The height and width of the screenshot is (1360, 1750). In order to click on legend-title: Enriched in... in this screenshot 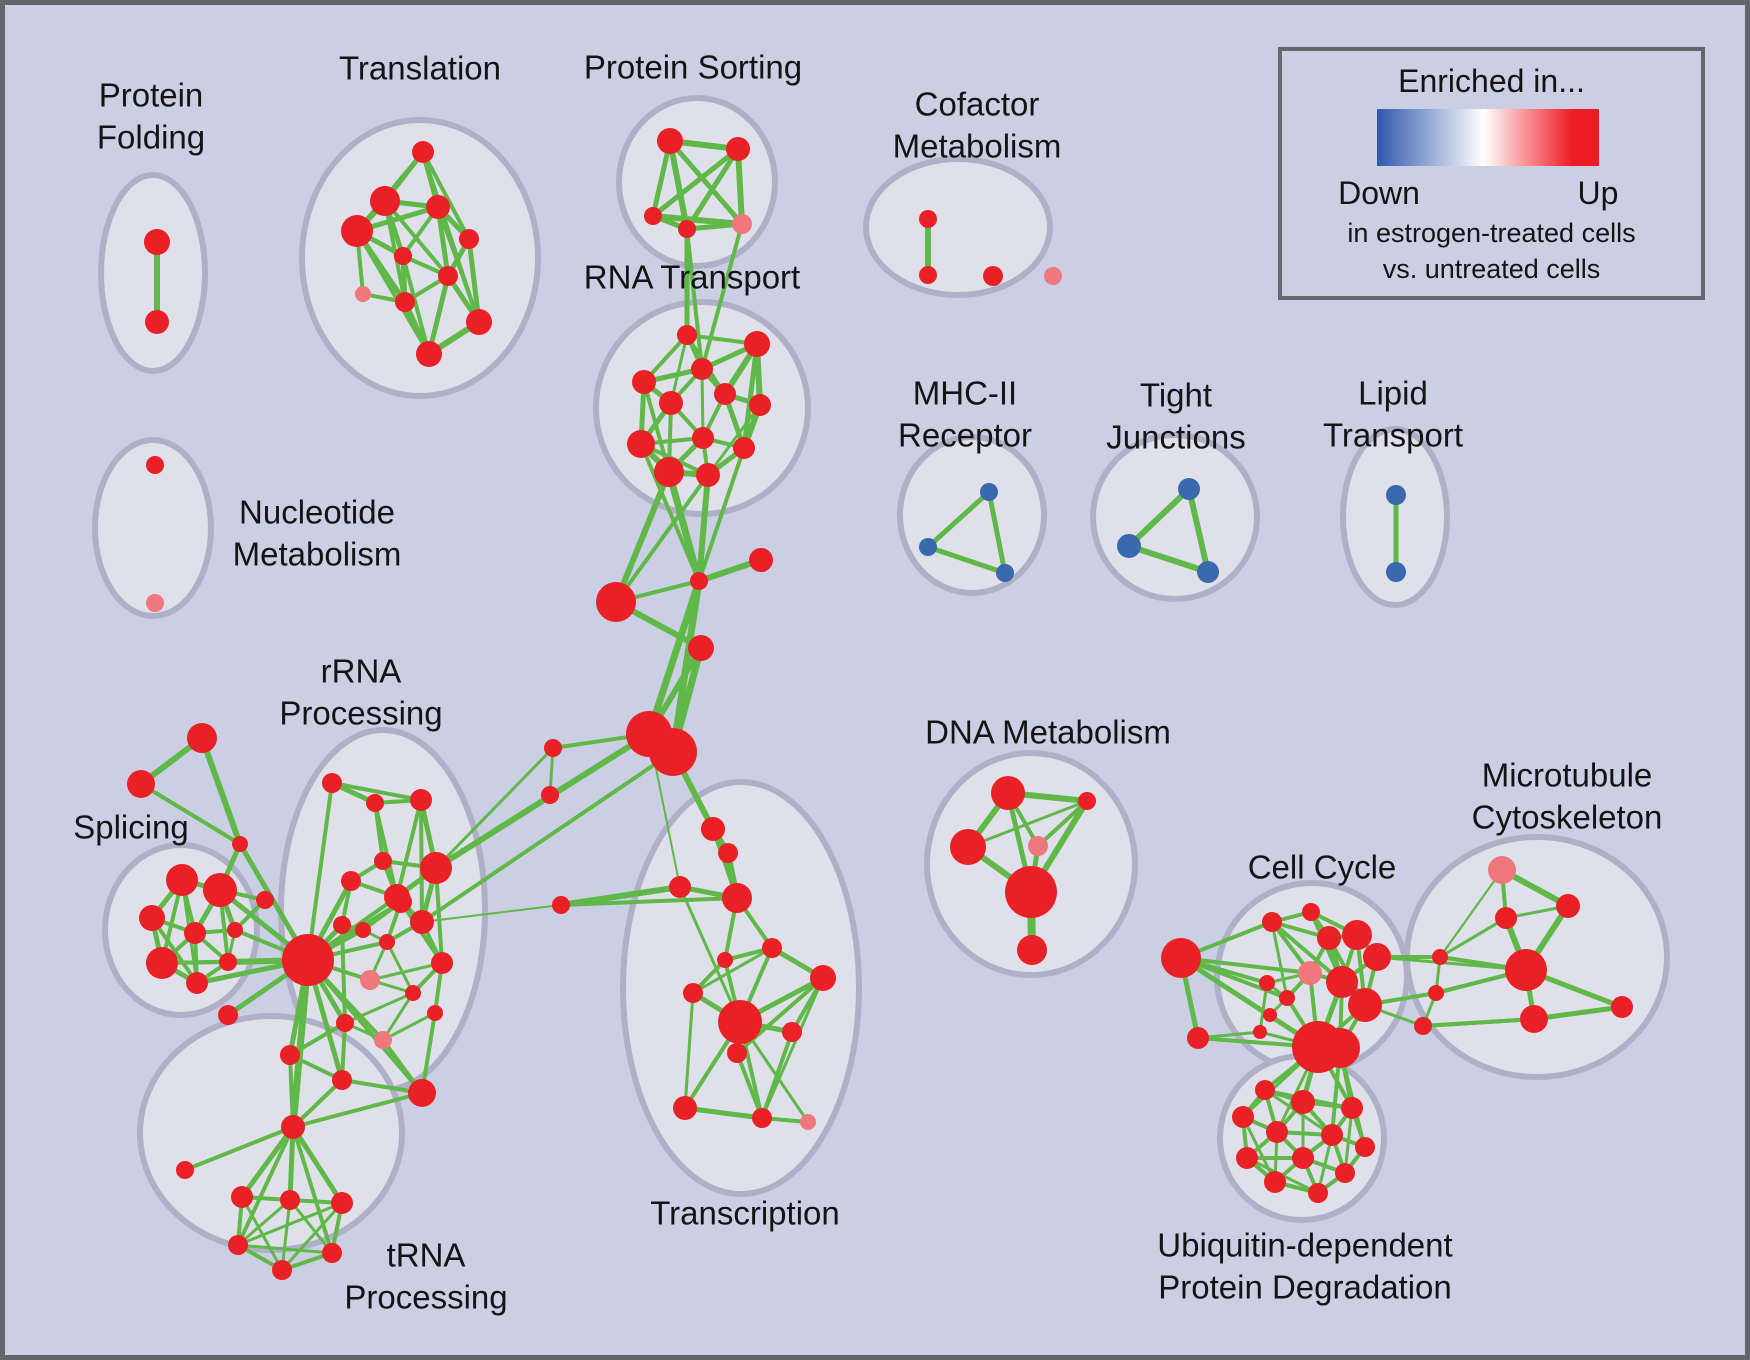, I will do `click(1491, 81)`.